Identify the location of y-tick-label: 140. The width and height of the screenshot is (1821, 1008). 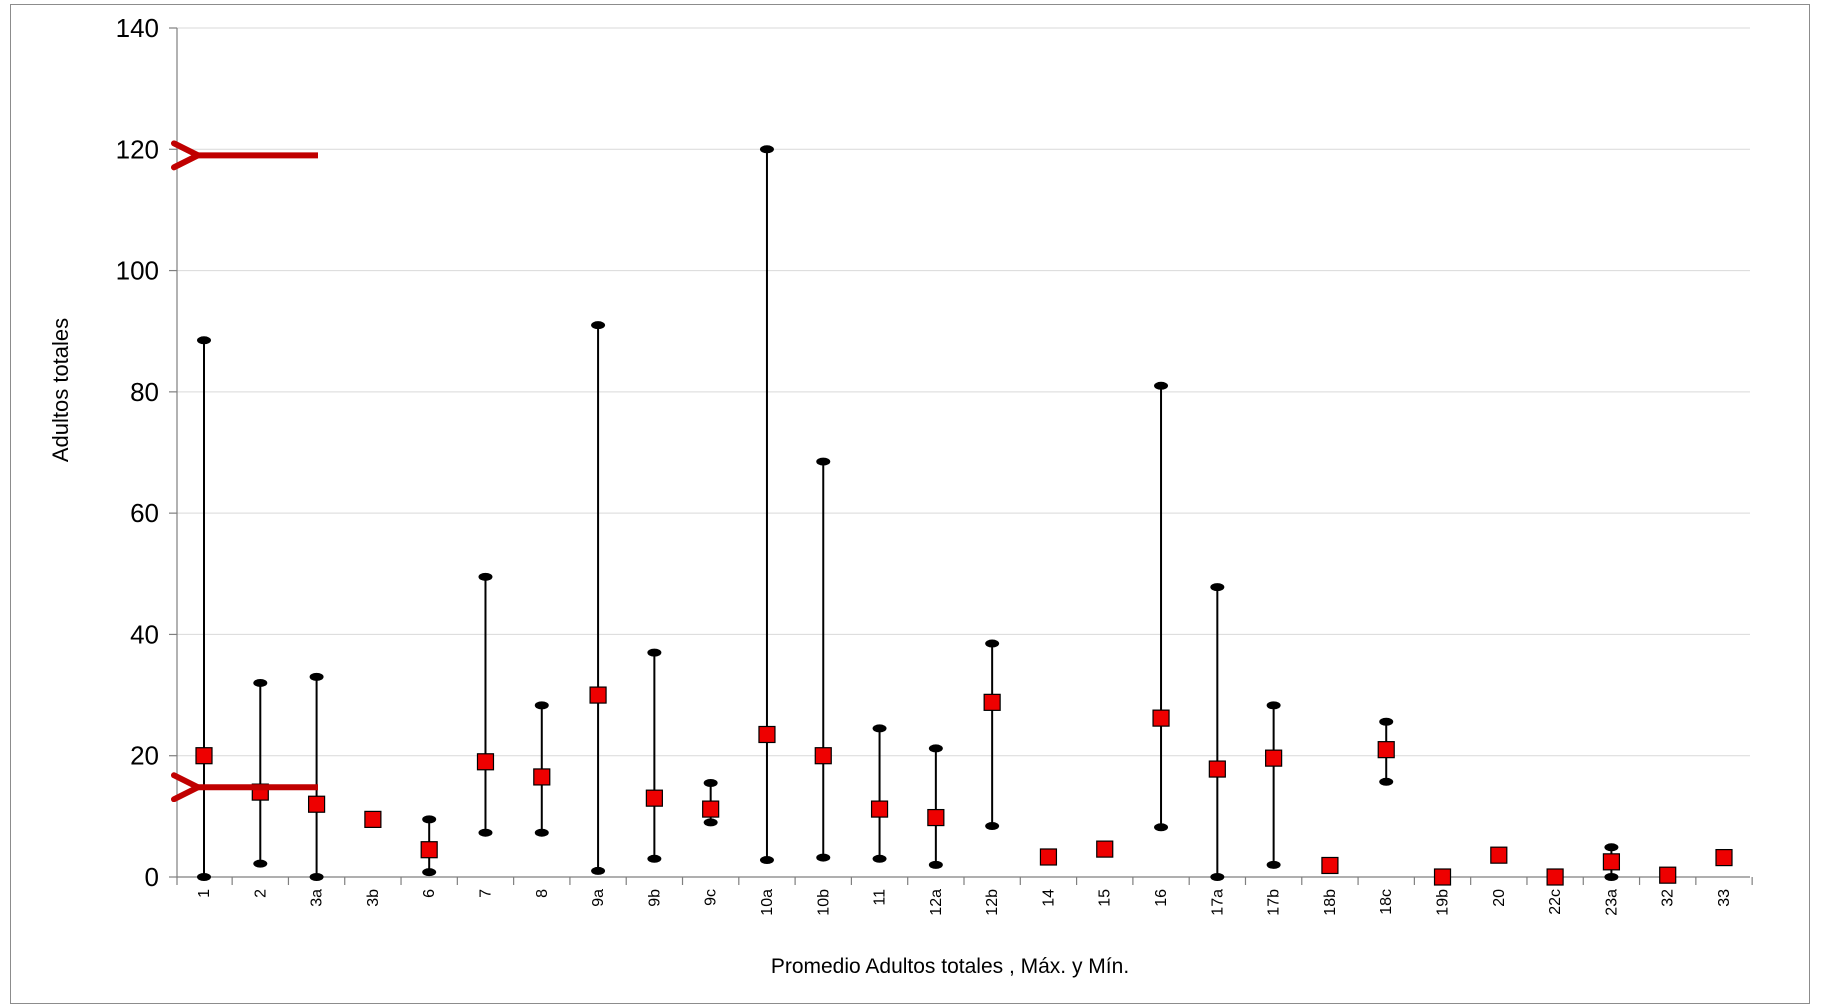
(137, 28).